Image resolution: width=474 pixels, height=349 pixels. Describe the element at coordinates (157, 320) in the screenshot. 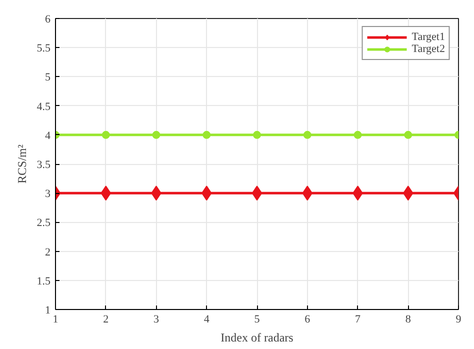

I see `x-tick-label: 3` at that location.